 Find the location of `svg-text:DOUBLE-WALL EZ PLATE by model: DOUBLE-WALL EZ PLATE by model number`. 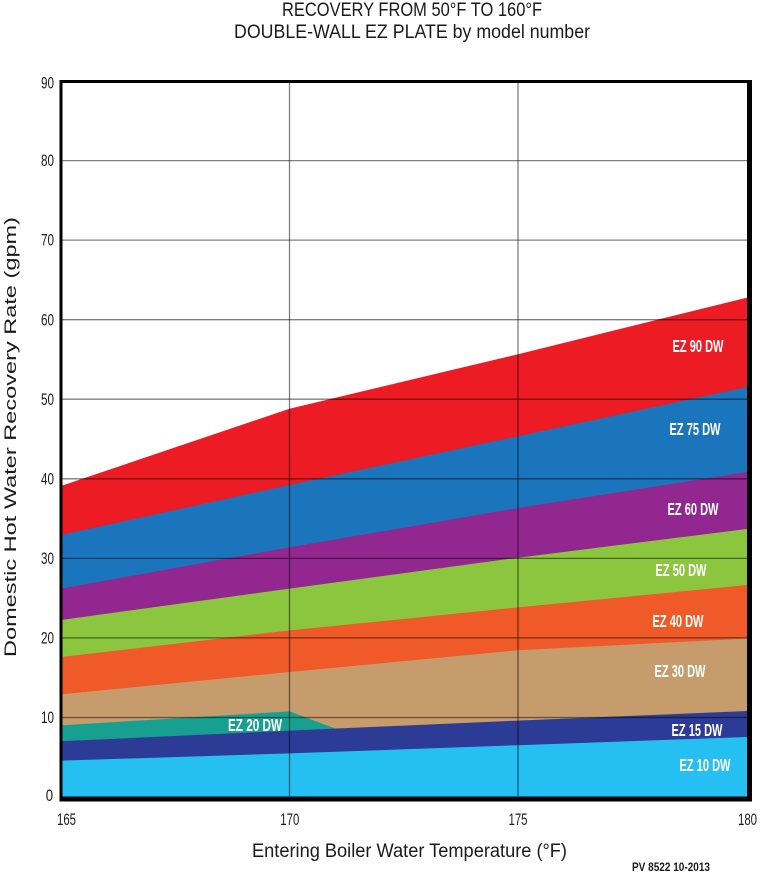

svg-text:DOUBLE-WALL EZ PLATE by model: DOUBLE-WALL EZ PLATE by model number is located at coordinates (412, 32).